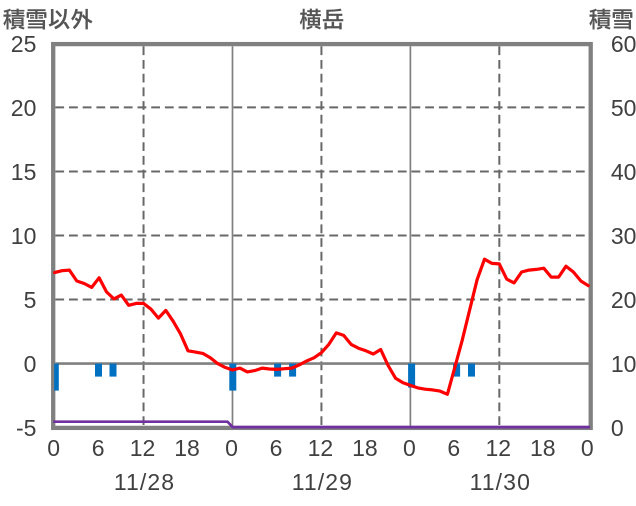 The image size is (636, 506). What do you see at coordinates (24, 172) in the screenshot?
I see `svg-text: 15` at bounding box center [24, 172].